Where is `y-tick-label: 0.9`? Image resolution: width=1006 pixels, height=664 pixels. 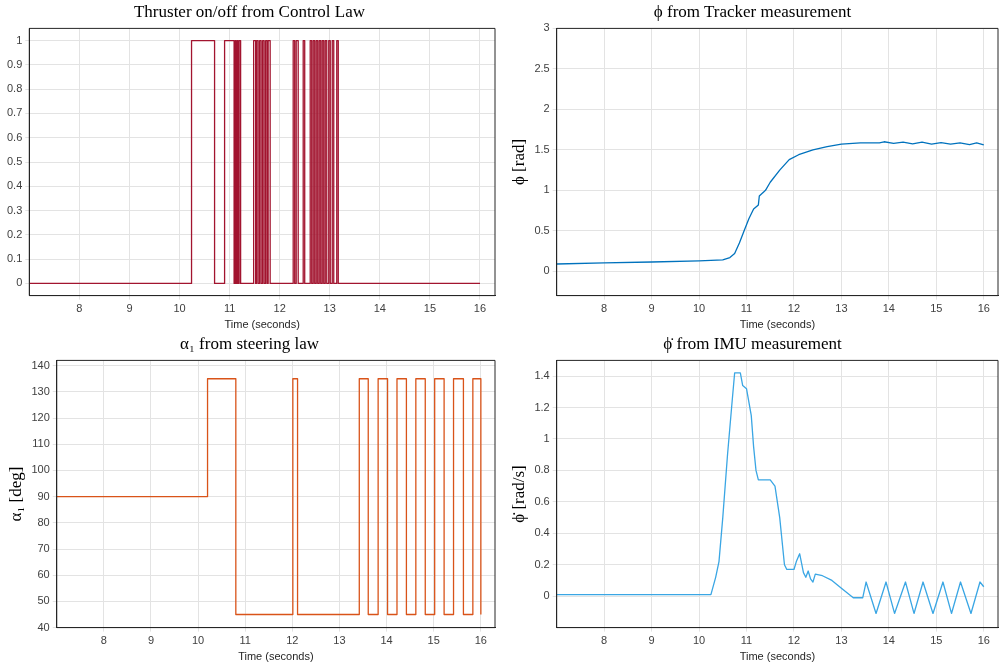
y-tick-label: 0.9 is located at coordinates (14, 63).